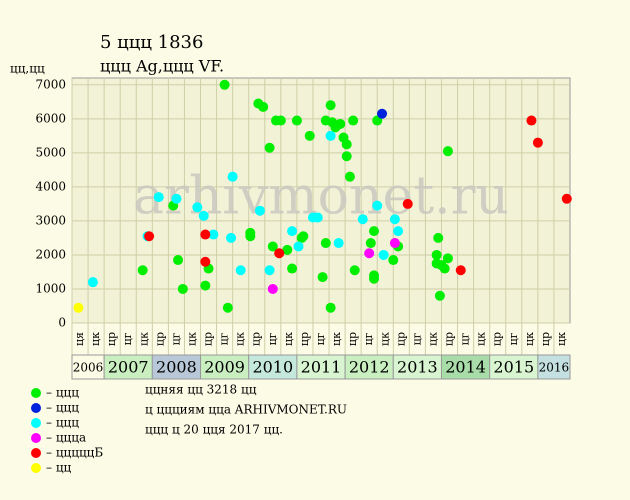 The height and width of the screenshot is (500, 630). Describe the element at coordinates (74, 453) in the screenshot. I see `legend-label: – цццццБ` at that location.